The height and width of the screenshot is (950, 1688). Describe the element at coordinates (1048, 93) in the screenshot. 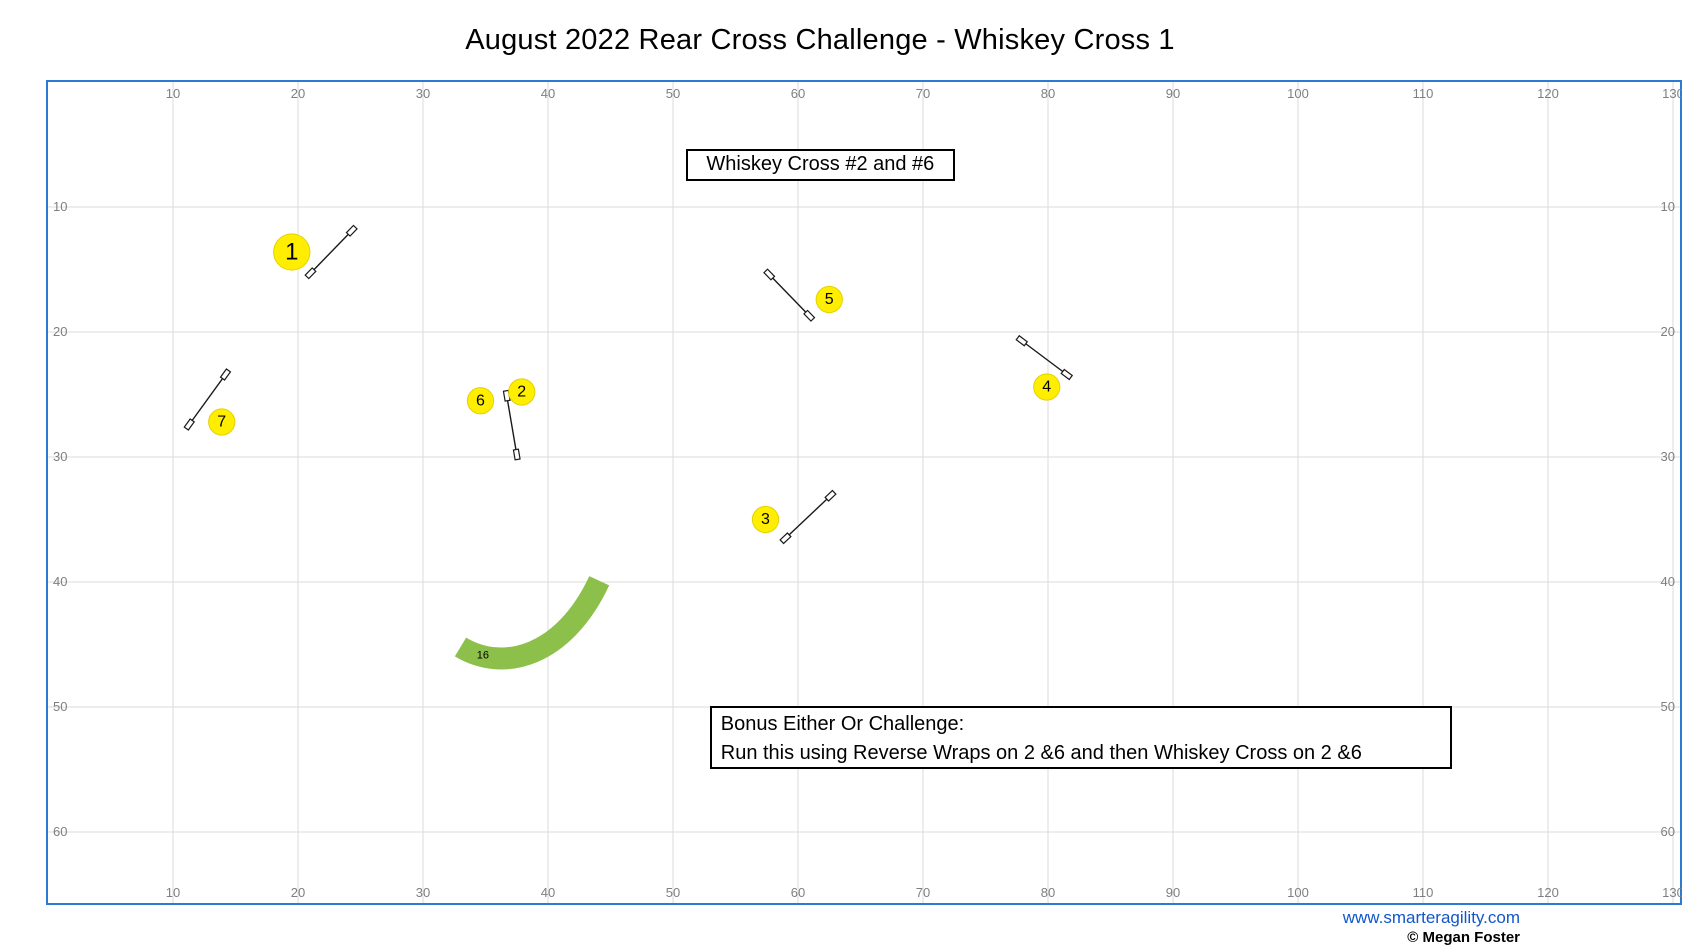

I see `x-axis-tick-top: 80` at that location.